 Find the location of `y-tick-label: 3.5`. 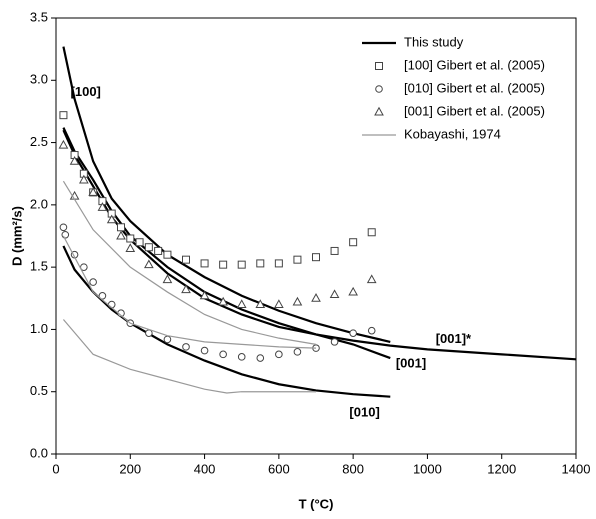

y-tick-label: 3.5 is located at coordinates (39, 16).